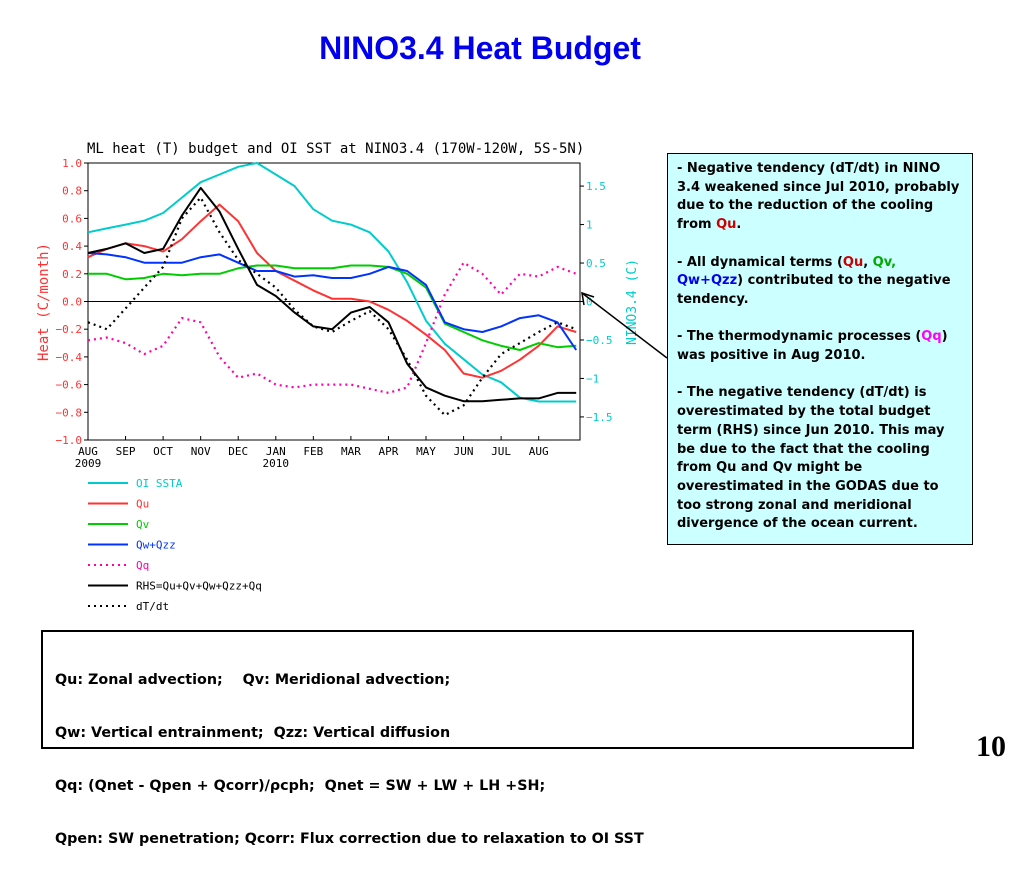 Image resolution: width=1024 pixels, height=879 pixels. I want to click on legend-label: Qq, so click(142, 565).